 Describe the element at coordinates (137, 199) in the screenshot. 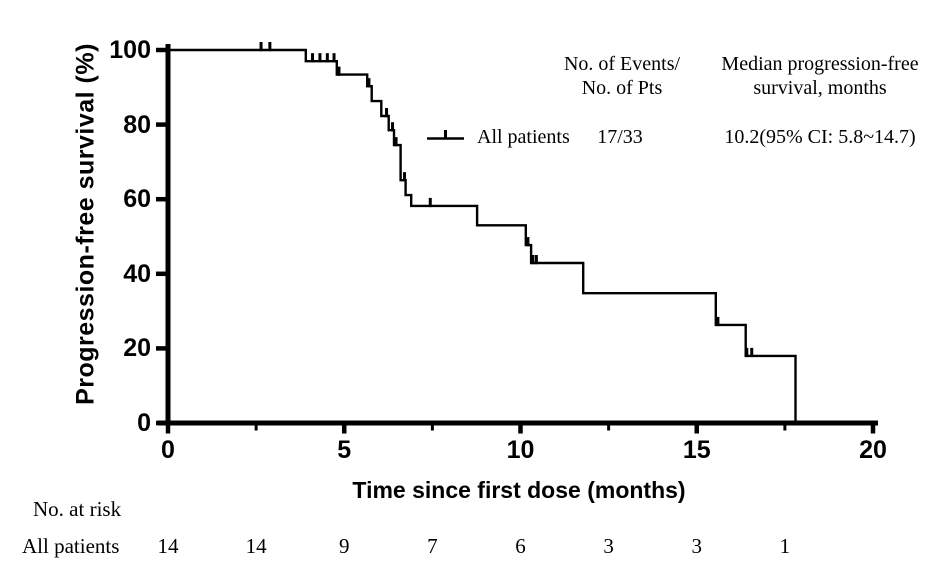

I see `y-tick-label: 60` at that location.